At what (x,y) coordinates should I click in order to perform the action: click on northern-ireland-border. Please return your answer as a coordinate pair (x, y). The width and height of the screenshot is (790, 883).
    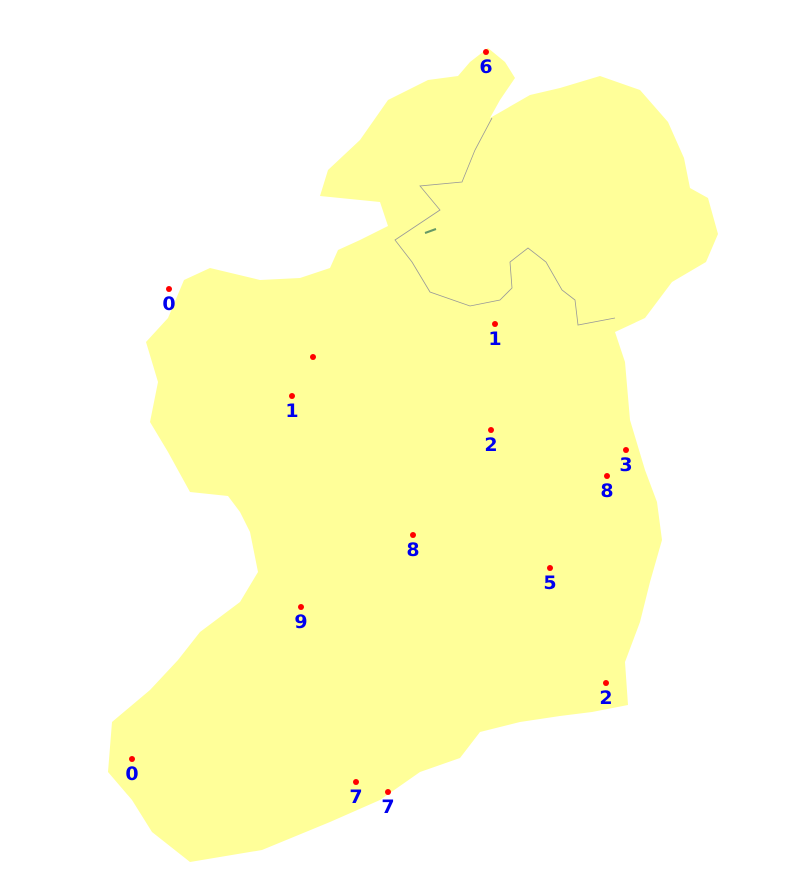
    Looking at the image, I should click on (505, 221).